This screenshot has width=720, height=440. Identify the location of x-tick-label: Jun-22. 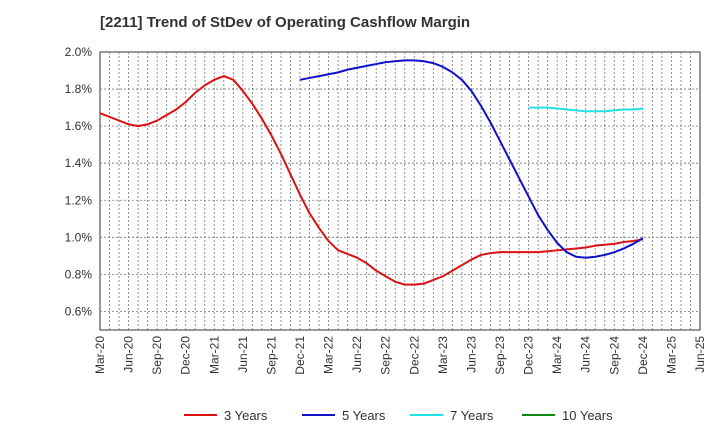
(357, 354).